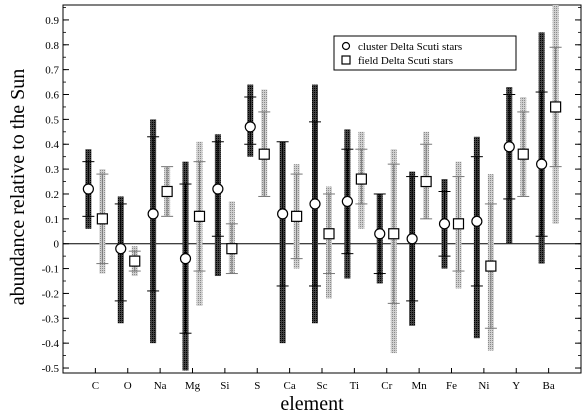 The image size is (587, 416). Describe the element at coordinates (95, 386) in the screenshot. I see `x-tick-label: C` at that location.